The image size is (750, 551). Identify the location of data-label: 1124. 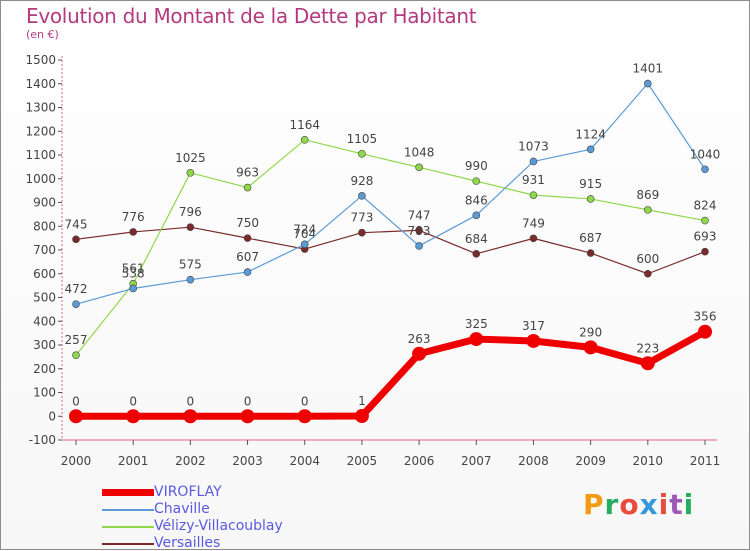
(590, 134).